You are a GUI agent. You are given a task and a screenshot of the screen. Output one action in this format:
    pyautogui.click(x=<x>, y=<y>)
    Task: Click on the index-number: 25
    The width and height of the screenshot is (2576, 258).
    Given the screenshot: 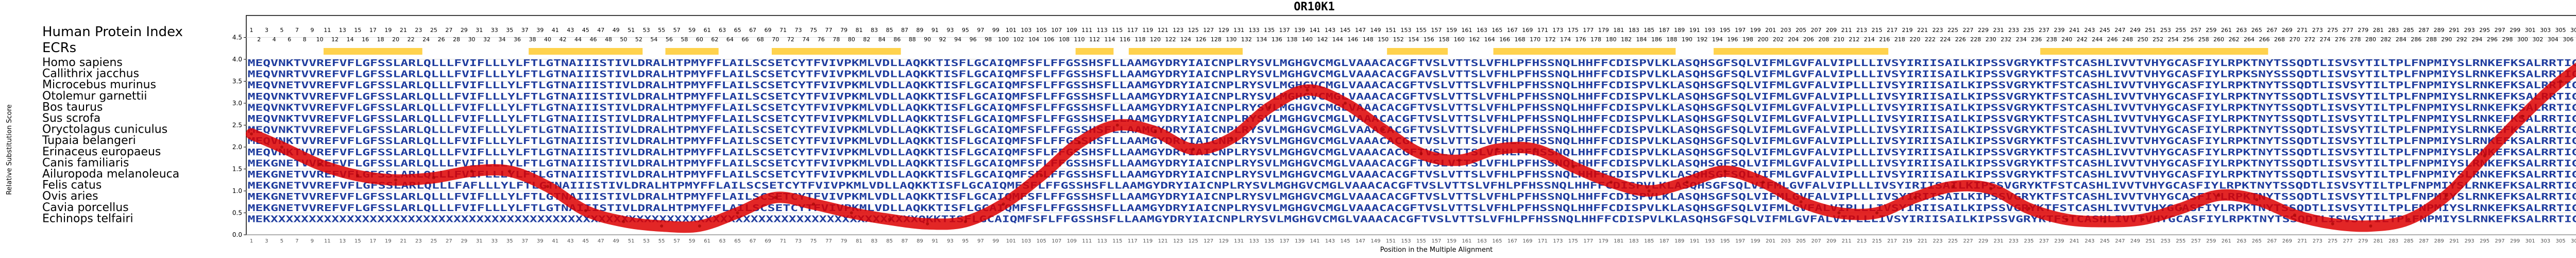 What is the action you would take?
    pyautogui.click(x=433, y=30)
    